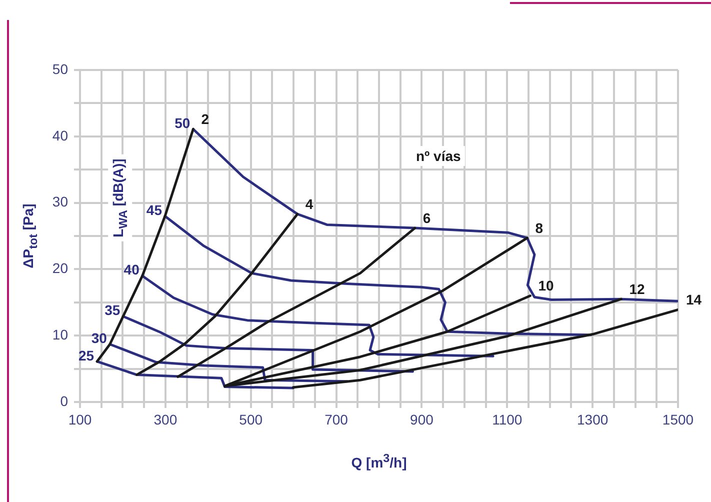  Describe the element at coordinates (60, 202) in the screenshot. I see `y-tick-label: 30` at that location.